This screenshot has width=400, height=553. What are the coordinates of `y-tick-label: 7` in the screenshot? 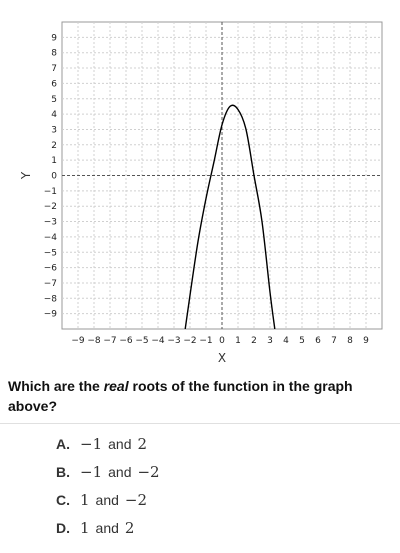 It's located at (54, 69).